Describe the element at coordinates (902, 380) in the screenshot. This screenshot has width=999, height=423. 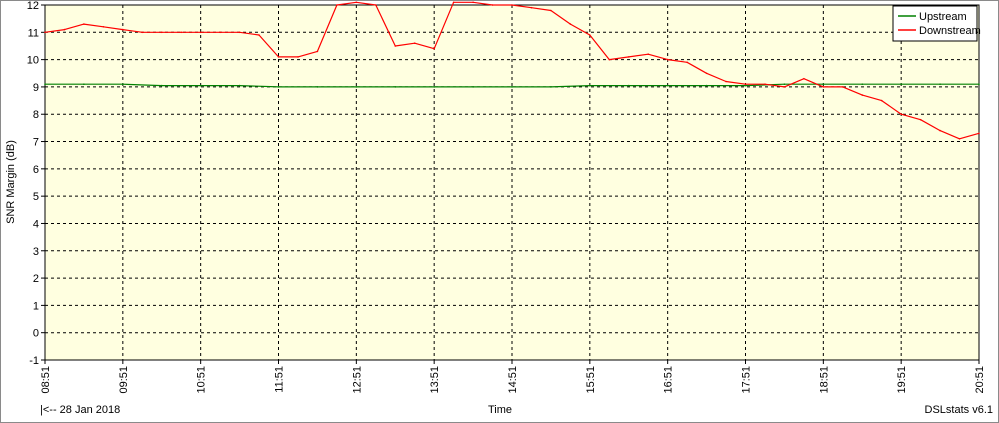
I see `x-tick-label: 19:51` at that location.